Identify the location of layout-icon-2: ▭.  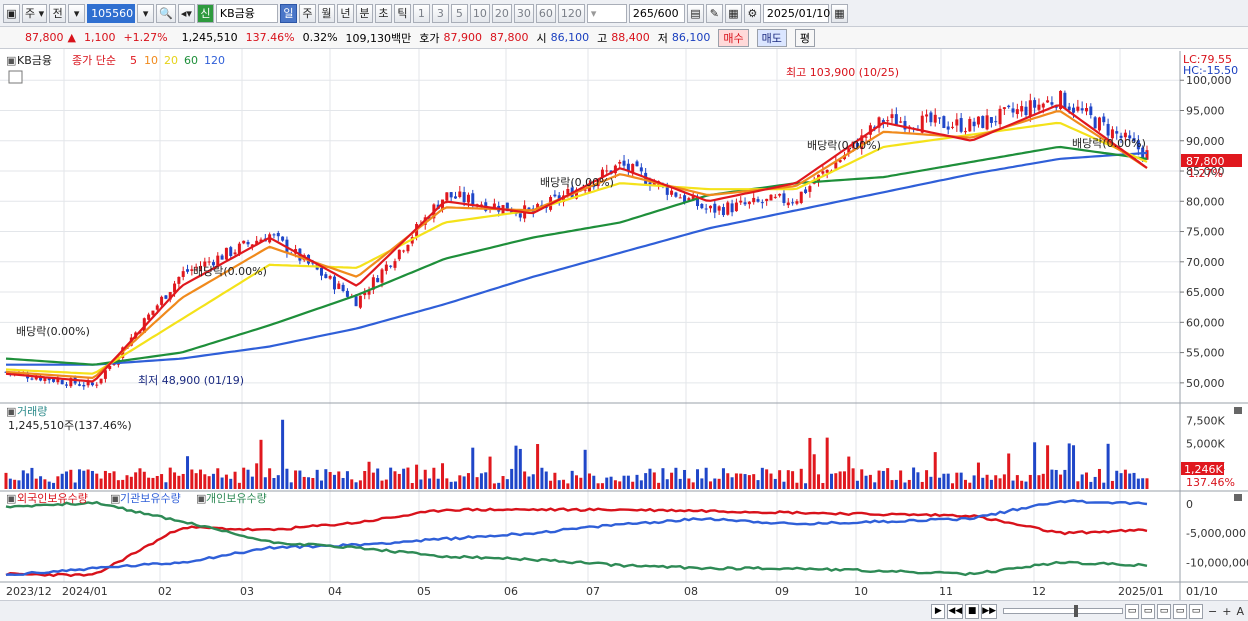
(1148, 611).